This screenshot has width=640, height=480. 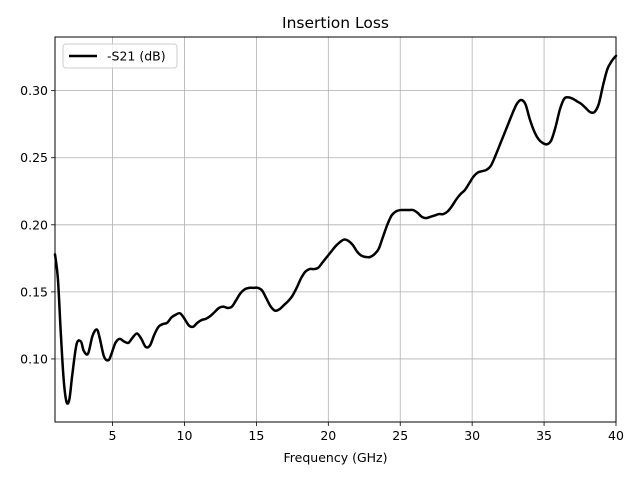 What do you see at coordinates (34, 291) in the screenshot?
I see `y-tick-label: 0.15` at bounding box center [34, 291].